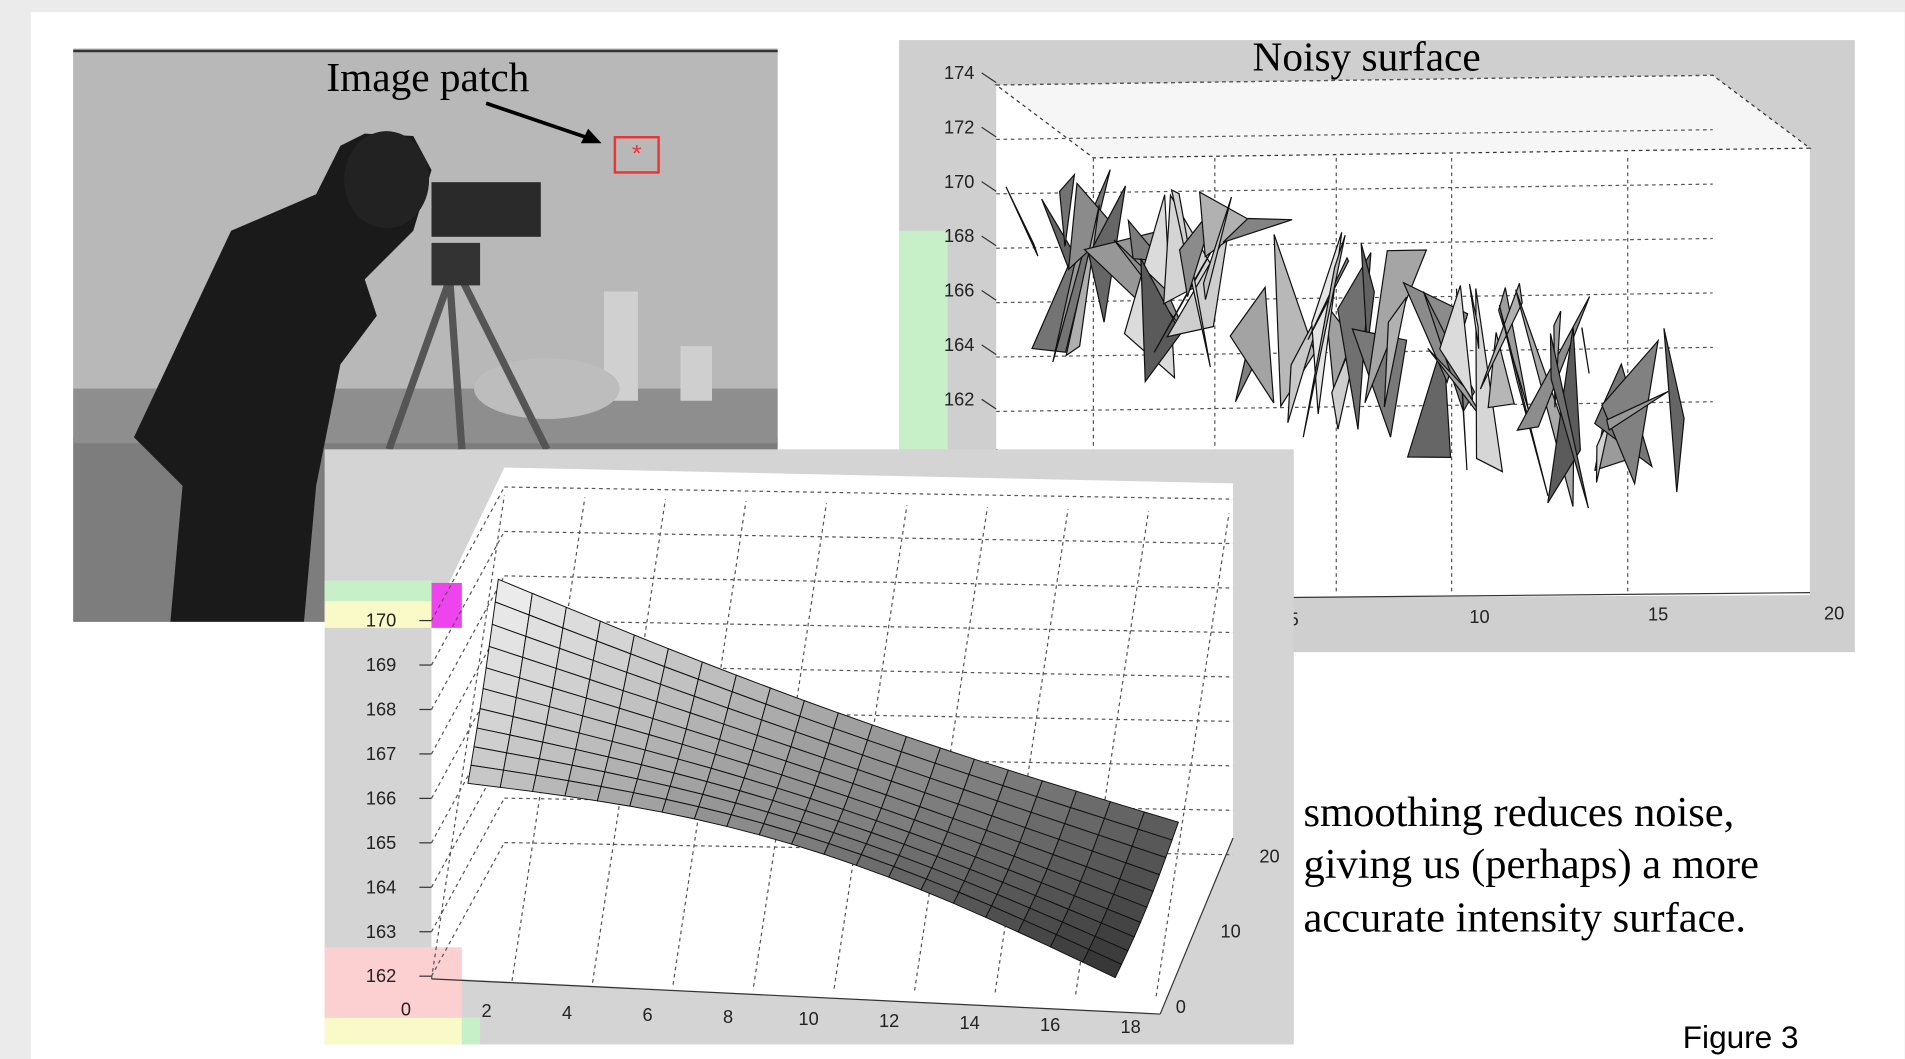 The height and width of the screenshot is (1059, 1905). What do you see at coordinates (1531, 864) in the screenshot?
I see `caption-line: giving us (perhaps) a more` at bounding box center [1531, 864].